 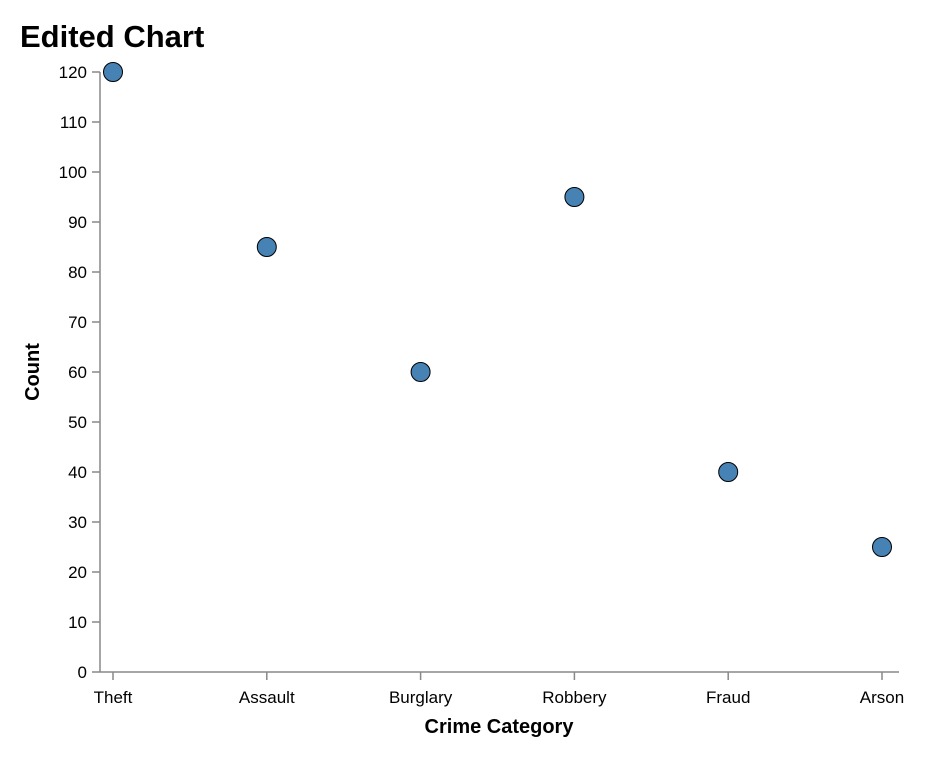 What do you see at coordinates (77, 472) in the screenshot?
I see `y-tick-label: 40` at bounding box center [77, 472].